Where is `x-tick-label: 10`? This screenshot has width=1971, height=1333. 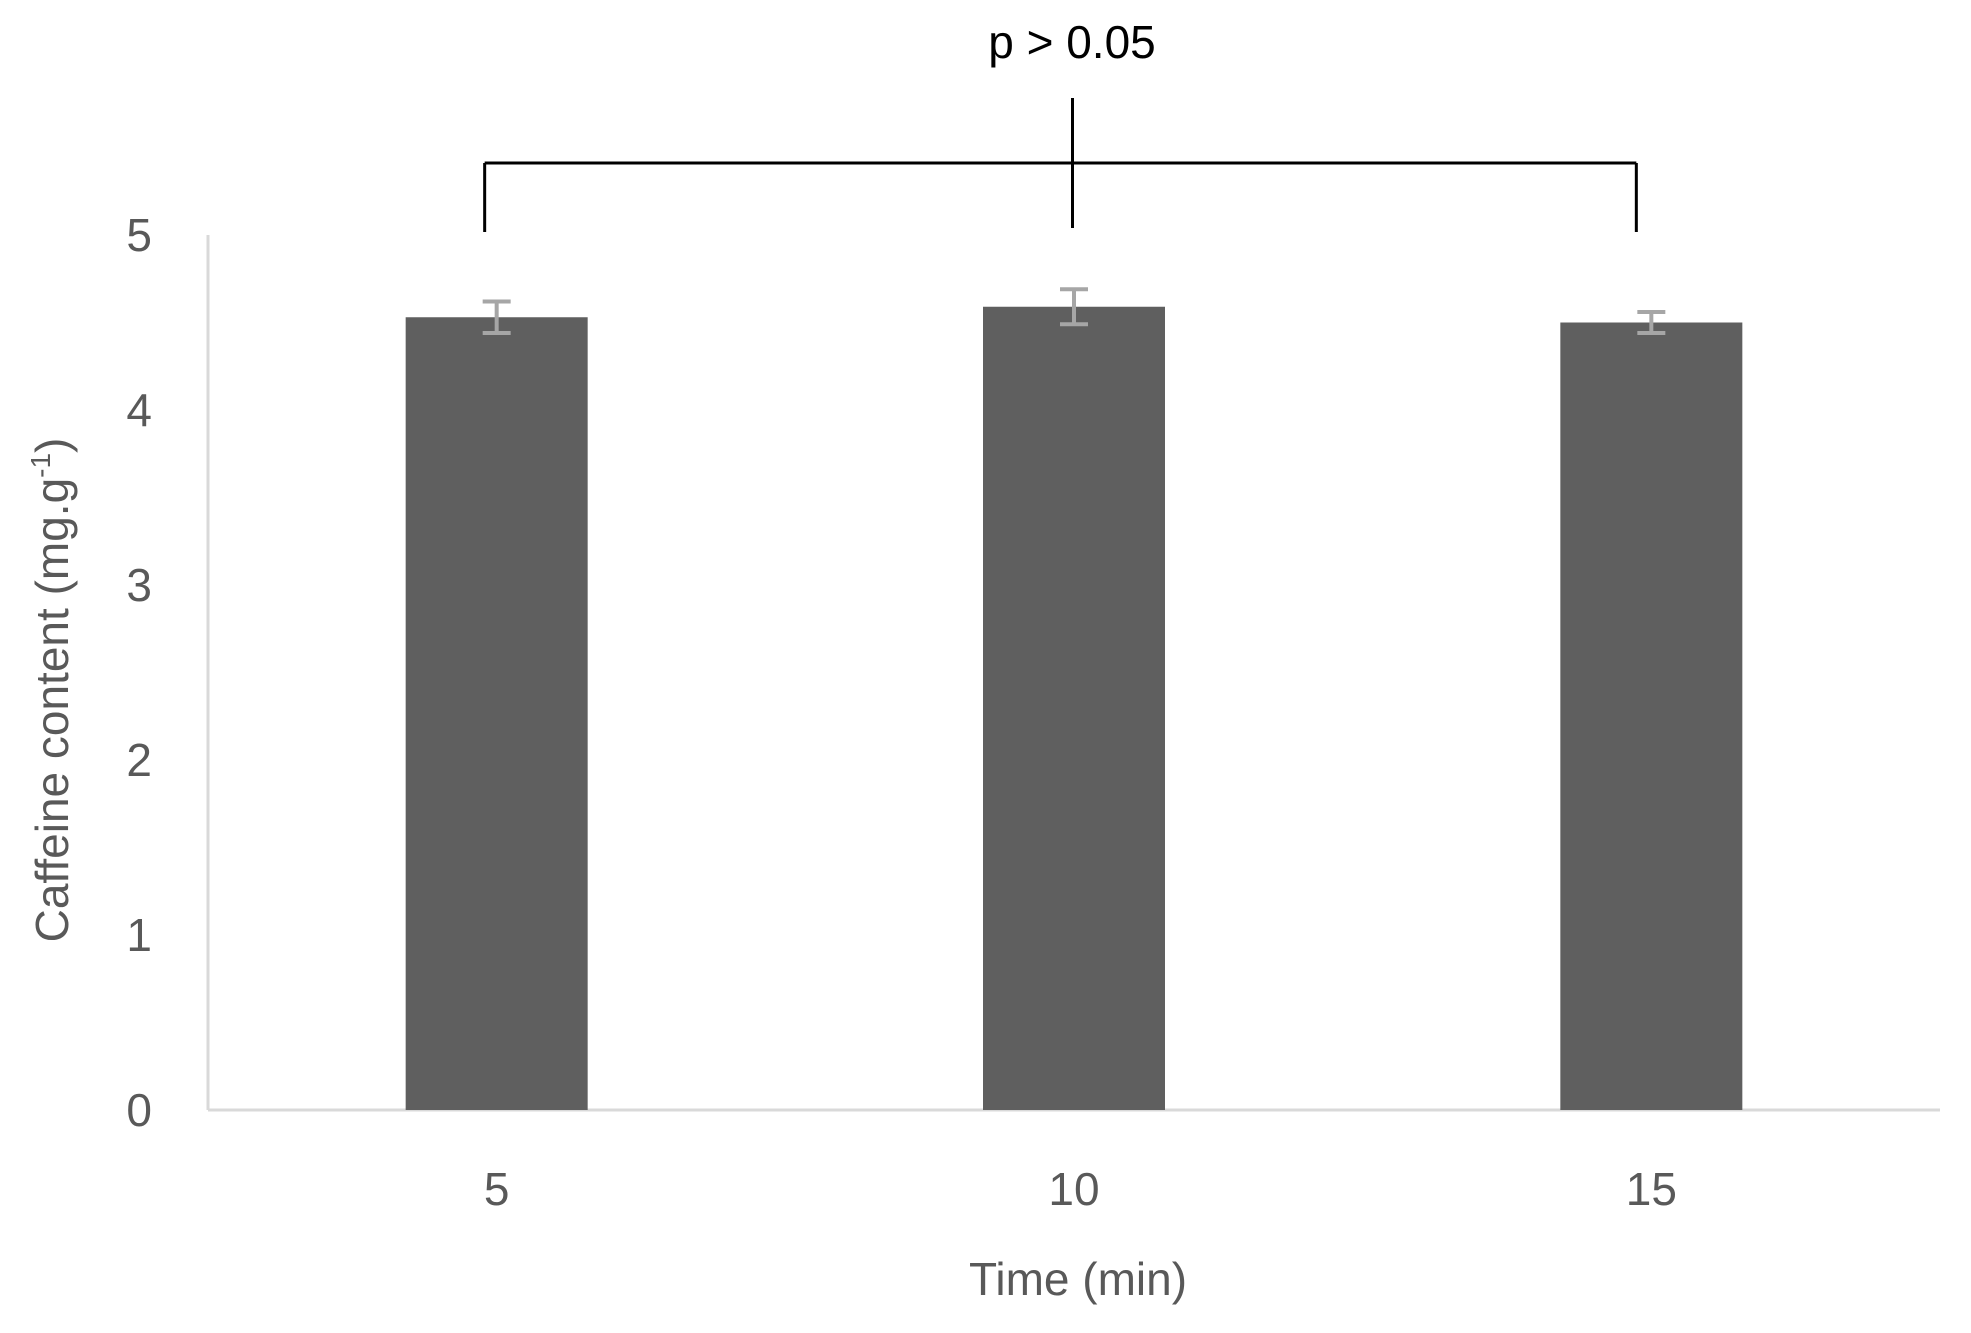 x-tick-label: 10 is located at coordinates (1073, 1189).